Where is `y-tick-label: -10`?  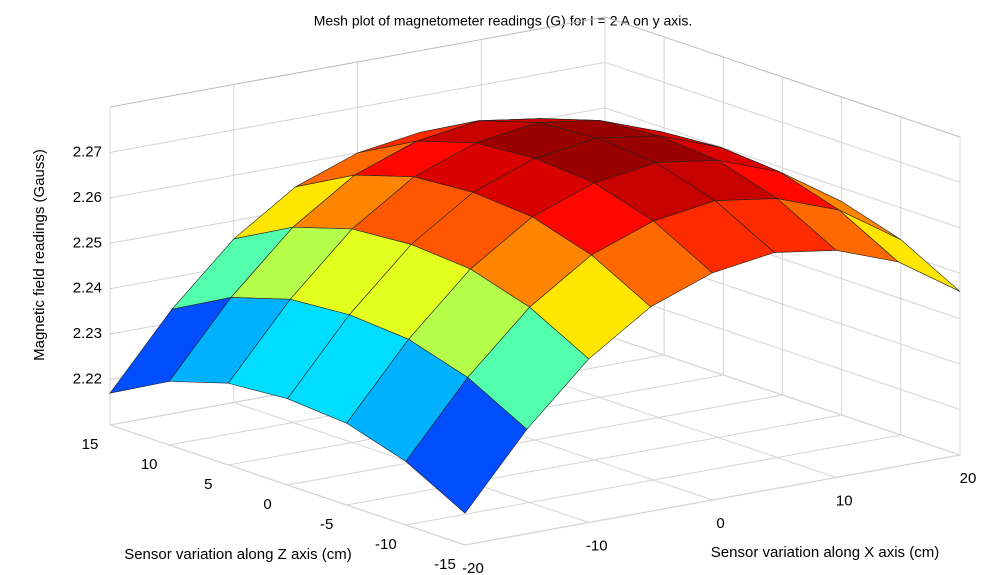
y-tick-label: -10 is located at coordinates (386, 544).